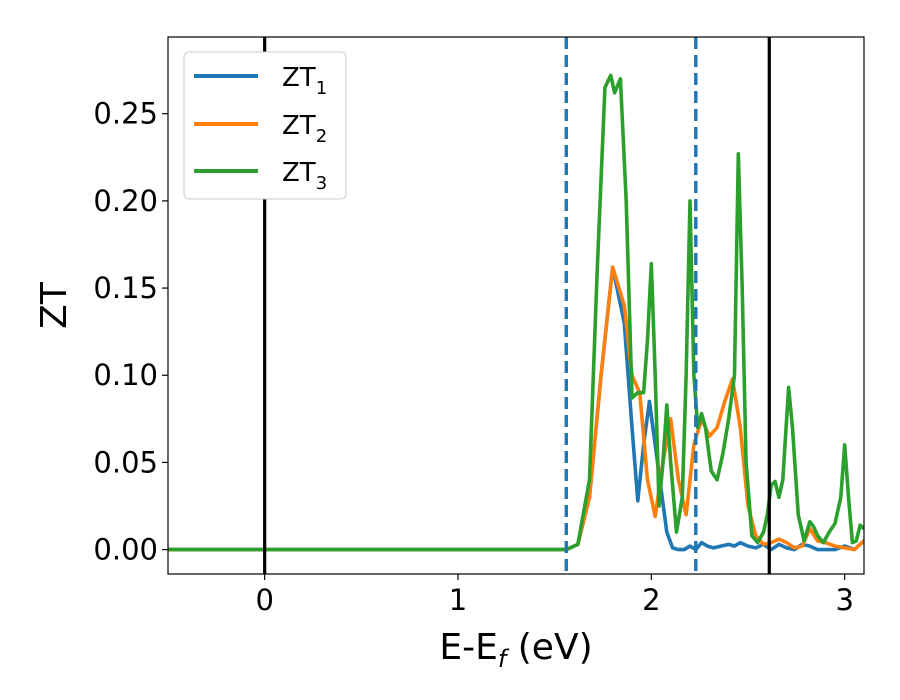  Describe the element at coordinates (125, 550) in the screenshot. I see `y-tick-label: 0.00` at that location.